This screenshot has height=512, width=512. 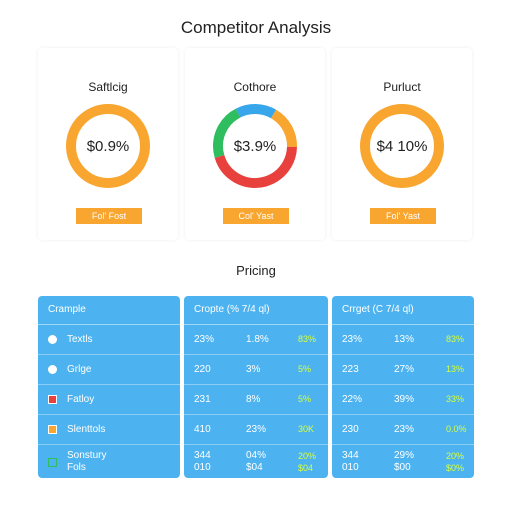 What do you see at coordinates (350, 429) in the screenshot?
I see `table-cell: 230` at bounding box center [350, 429].